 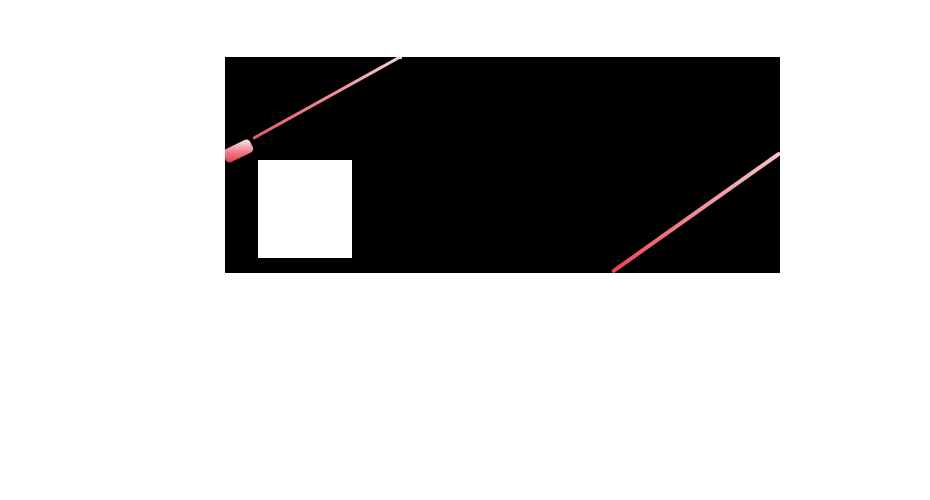 I want to click on laser-beam-lower-right, so click(x=695, y=212).